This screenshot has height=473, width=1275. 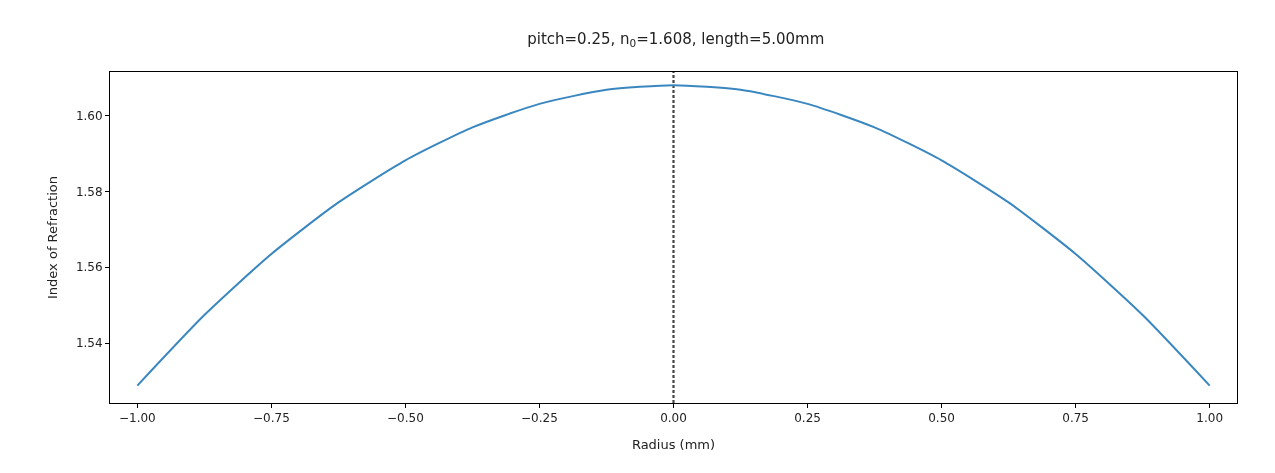 What do you see at coordinates (89, 115) in the screenshot?
I see `y-tick-label: 1.60` at bounding box center [89, 115].